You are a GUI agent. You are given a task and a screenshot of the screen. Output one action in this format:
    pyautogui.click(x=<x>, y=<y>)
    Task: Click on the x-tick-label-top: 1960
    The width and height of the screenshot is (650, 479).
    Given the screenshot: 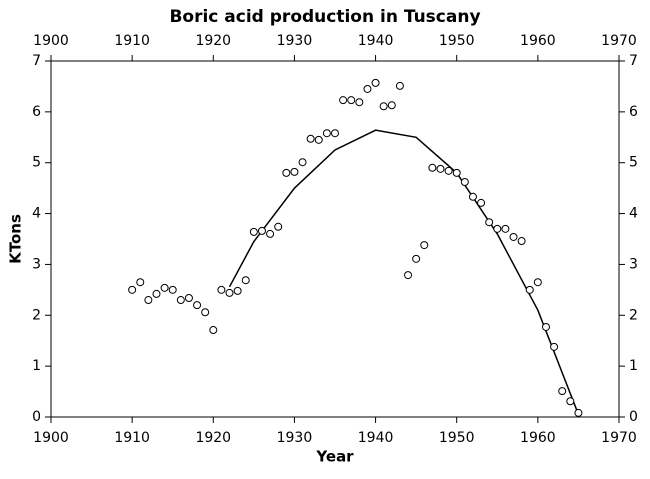 What is the action you would take?
    pyautogui.click(x=538, y=41)
    